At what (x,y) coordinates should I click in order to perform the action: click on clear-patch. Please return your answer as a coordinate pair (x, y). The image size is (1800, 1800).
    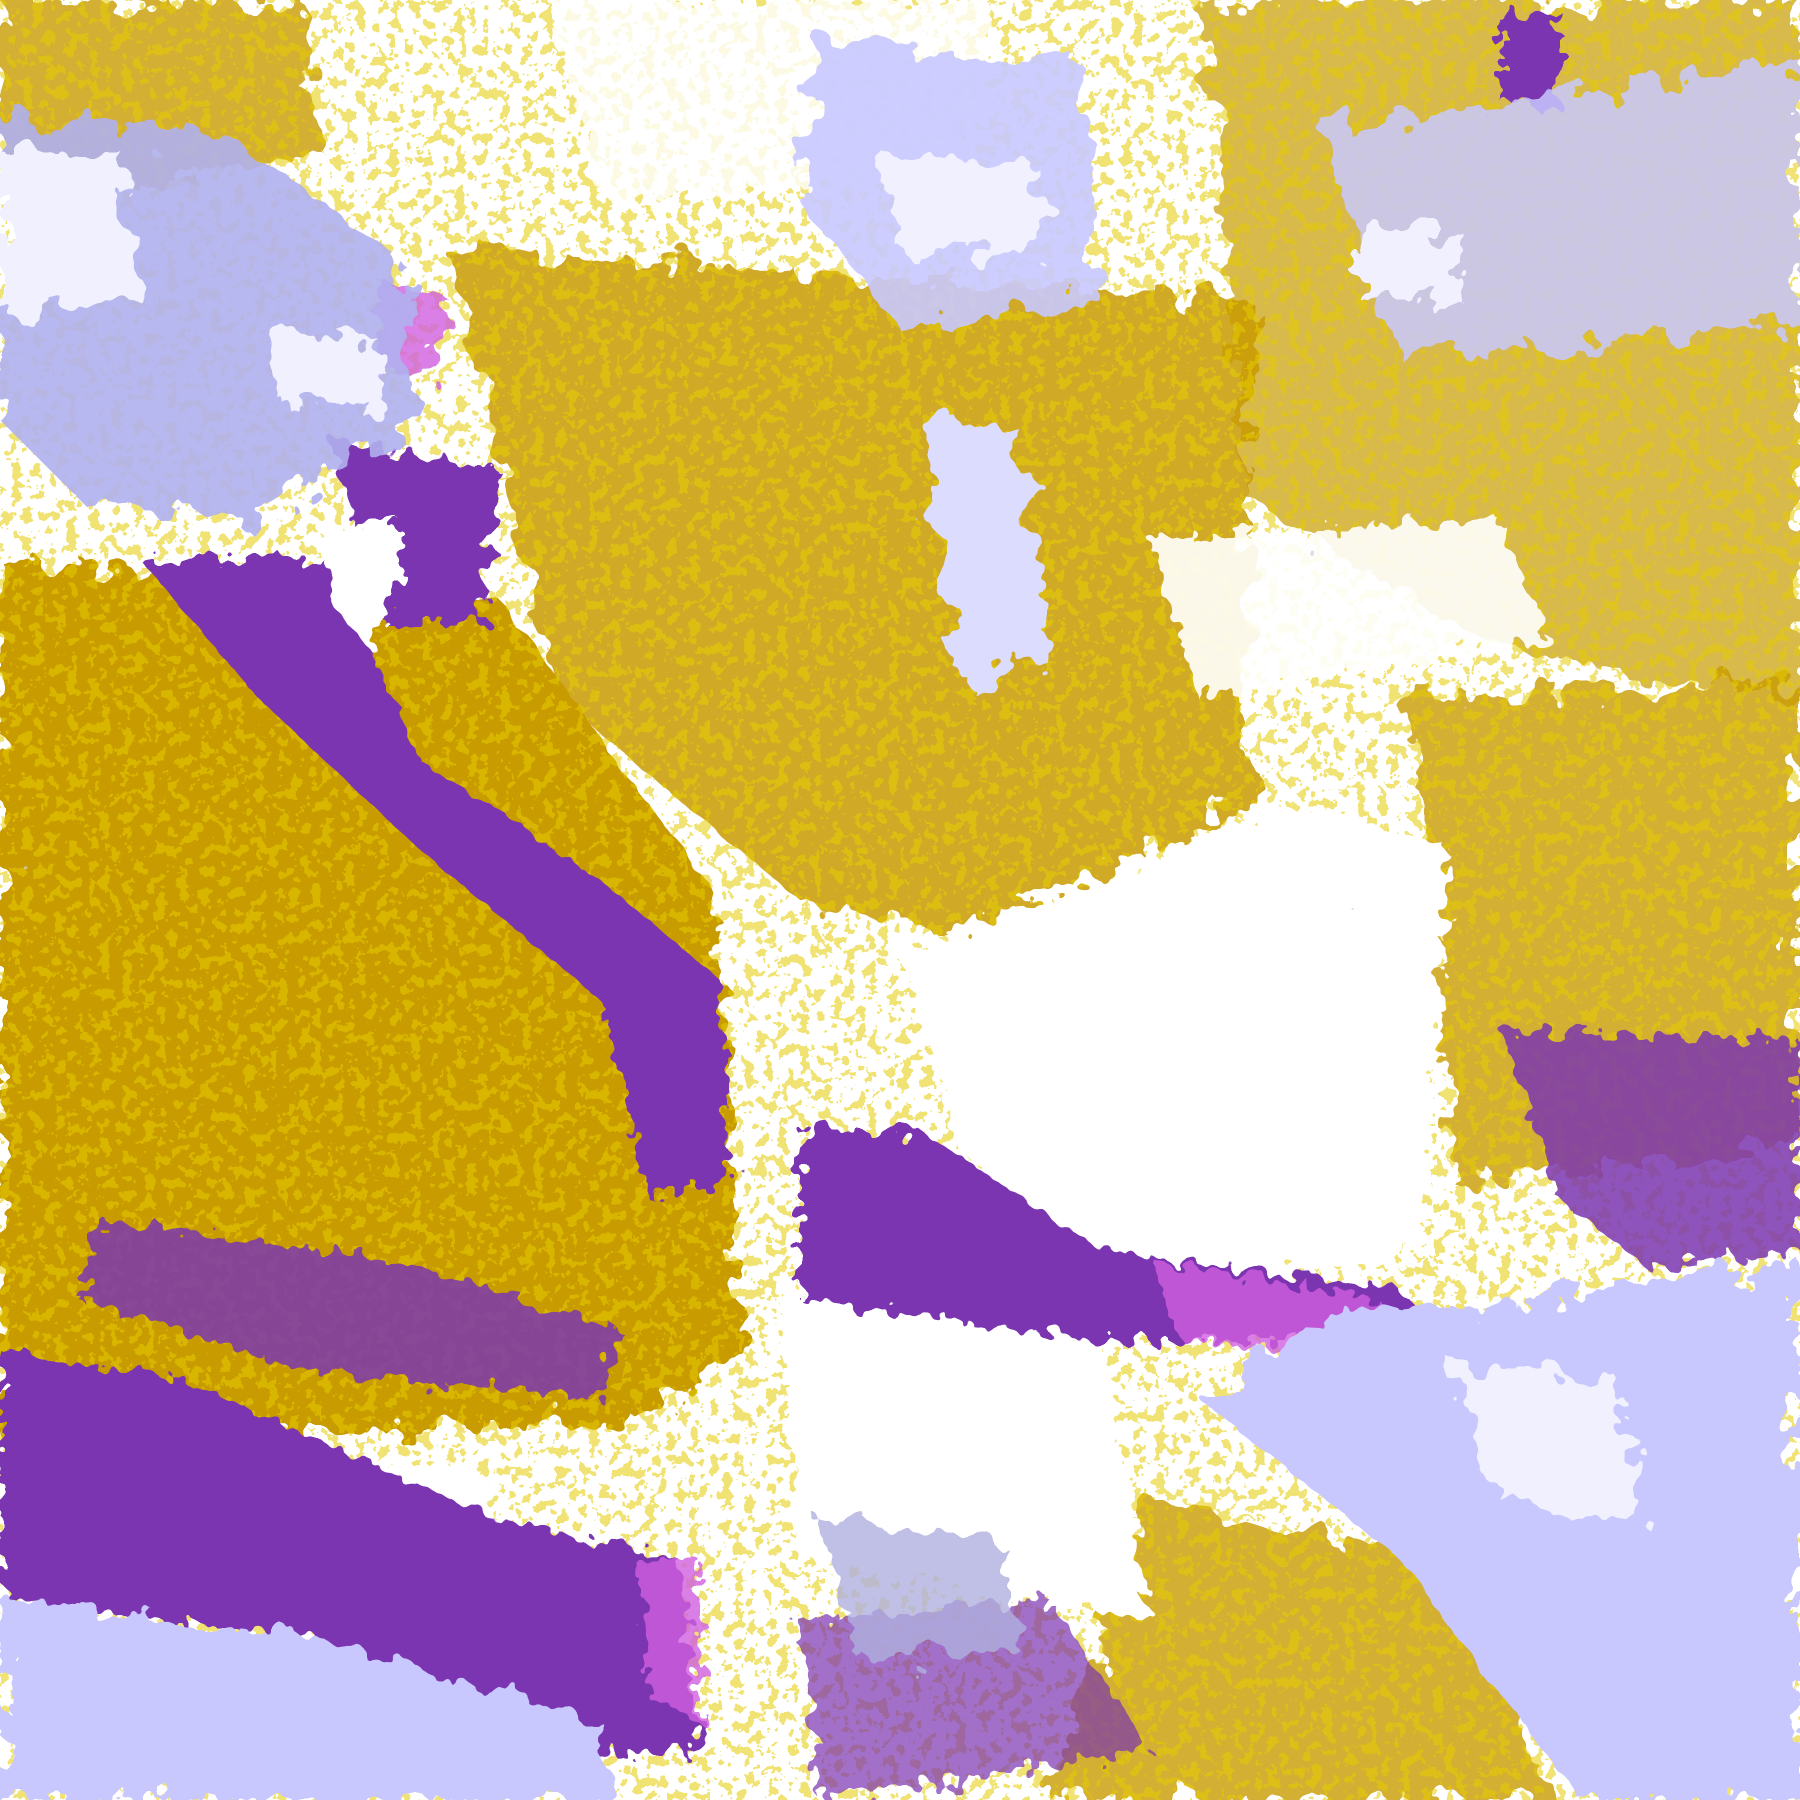
    Looking at the image, I should click on (360, 585).